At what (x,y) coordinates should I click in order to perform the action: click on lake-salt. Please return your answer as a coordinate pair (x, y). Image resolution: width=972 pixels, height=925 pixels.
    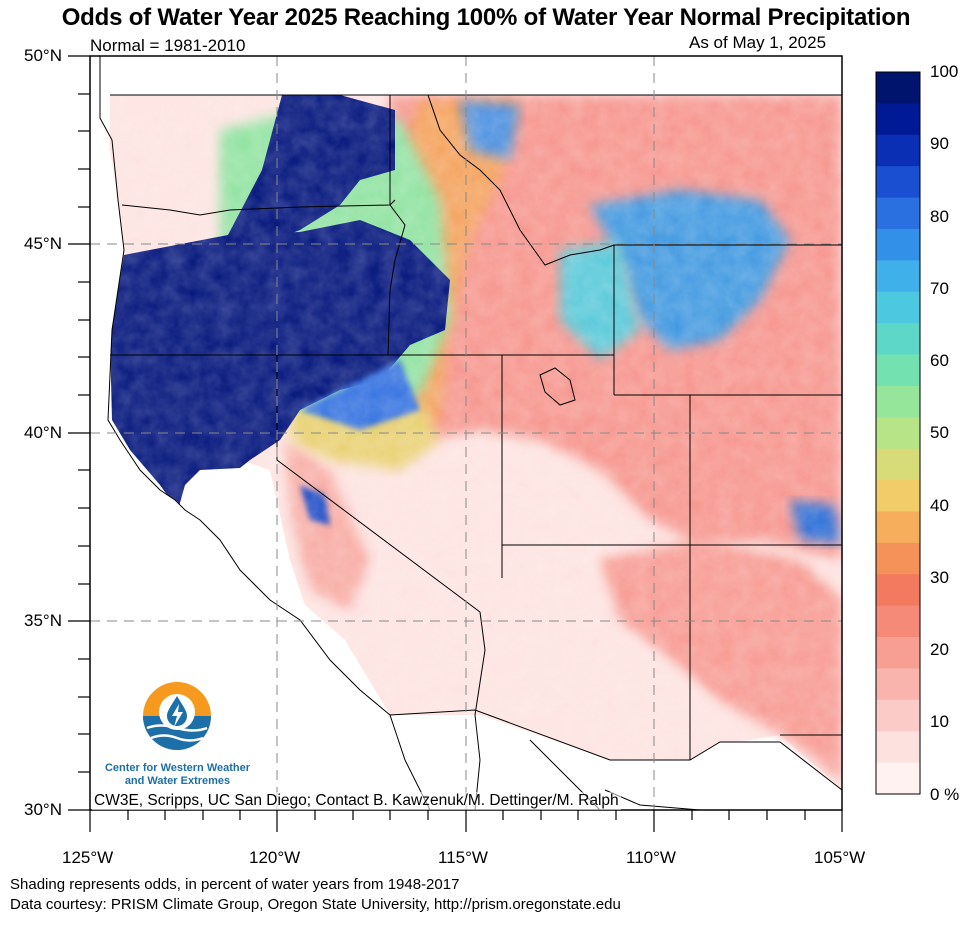
    Looking at the image, I should click on (557, 386).